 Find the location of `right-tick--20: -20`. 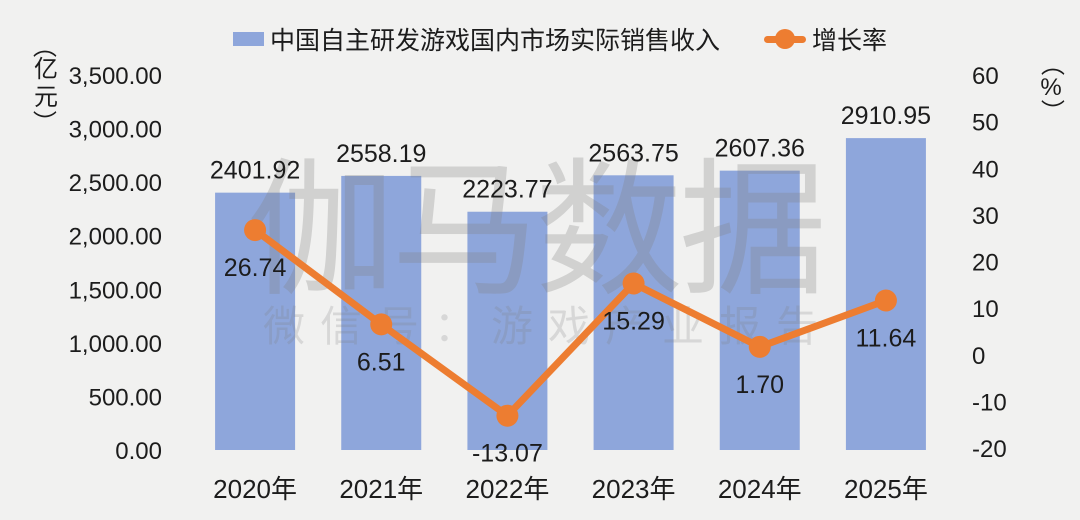

right-tick--20: -20 is located at coordinates (989, 449).